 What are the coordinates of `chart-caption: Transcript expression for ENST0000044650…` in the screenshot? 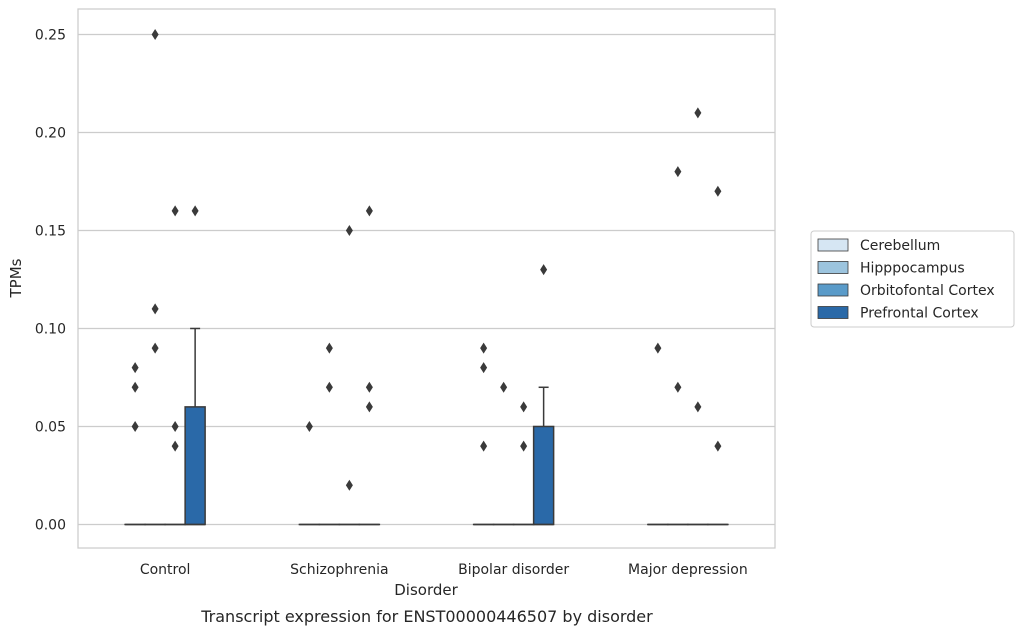 It's located at (426, 616).